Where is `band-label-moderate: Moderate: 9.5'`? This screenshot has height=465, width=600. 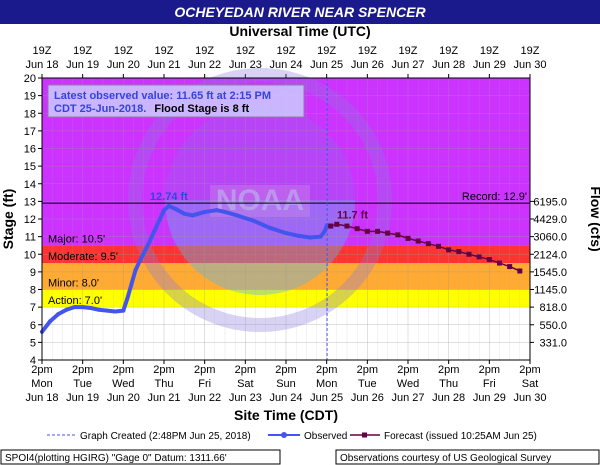
band-label-moderate: Moderate: 9.5' is located at coordinates (83, 257).